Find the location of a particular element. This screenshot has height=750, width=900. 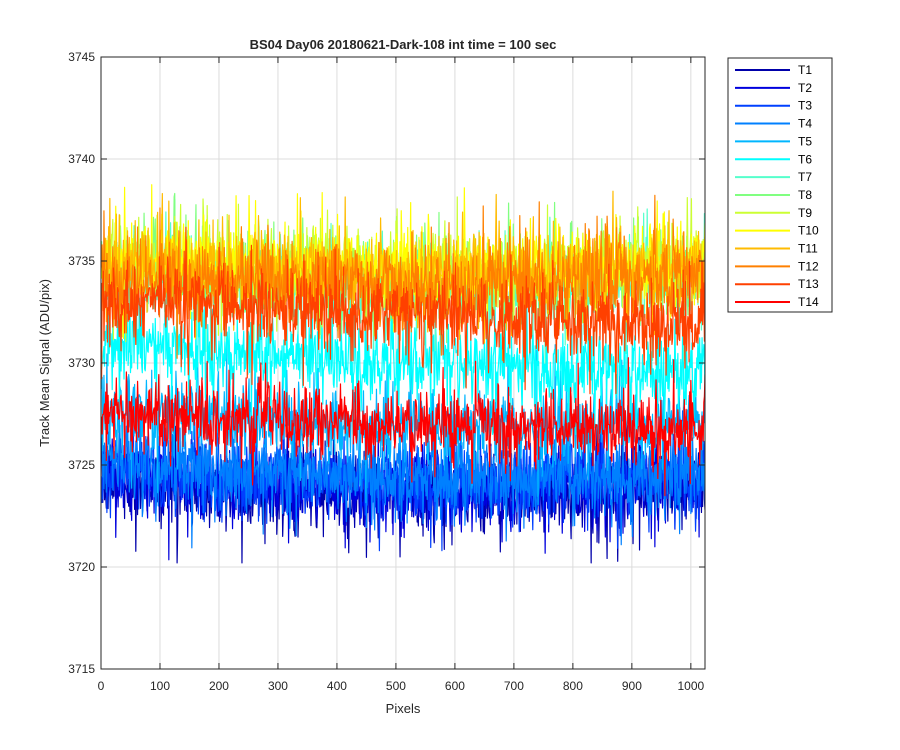

x-tick-label: 600 is located at coordinates (455, 686).